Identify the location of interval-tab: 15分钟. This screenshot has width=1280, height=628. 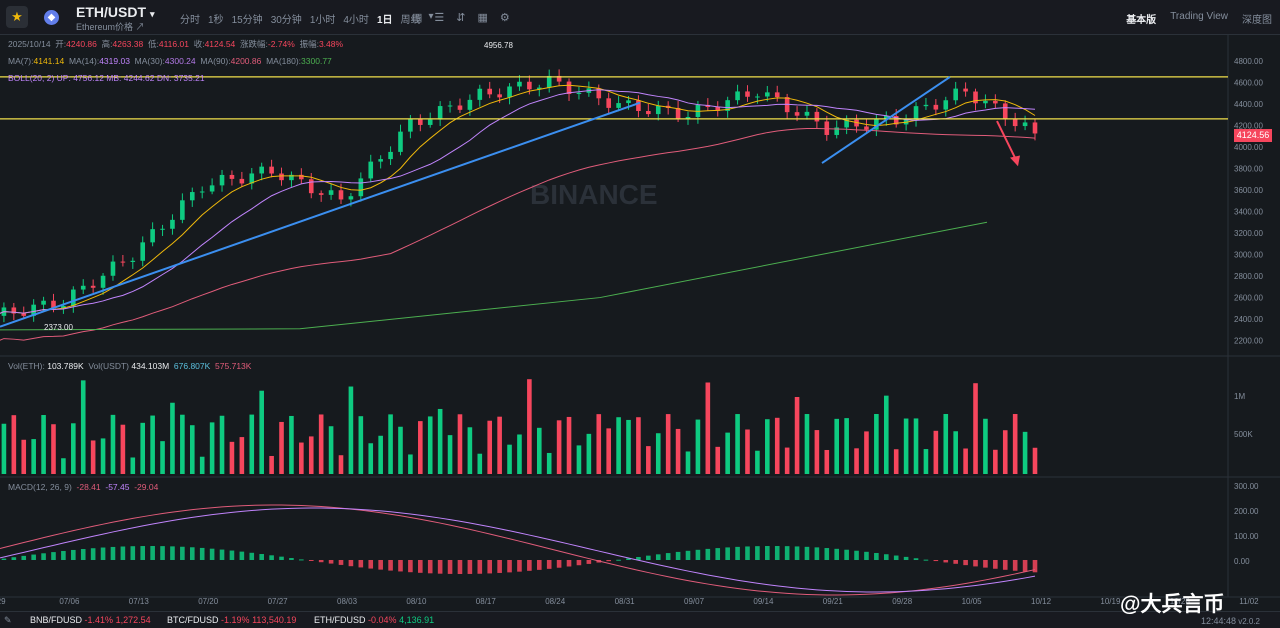
(247, 20).